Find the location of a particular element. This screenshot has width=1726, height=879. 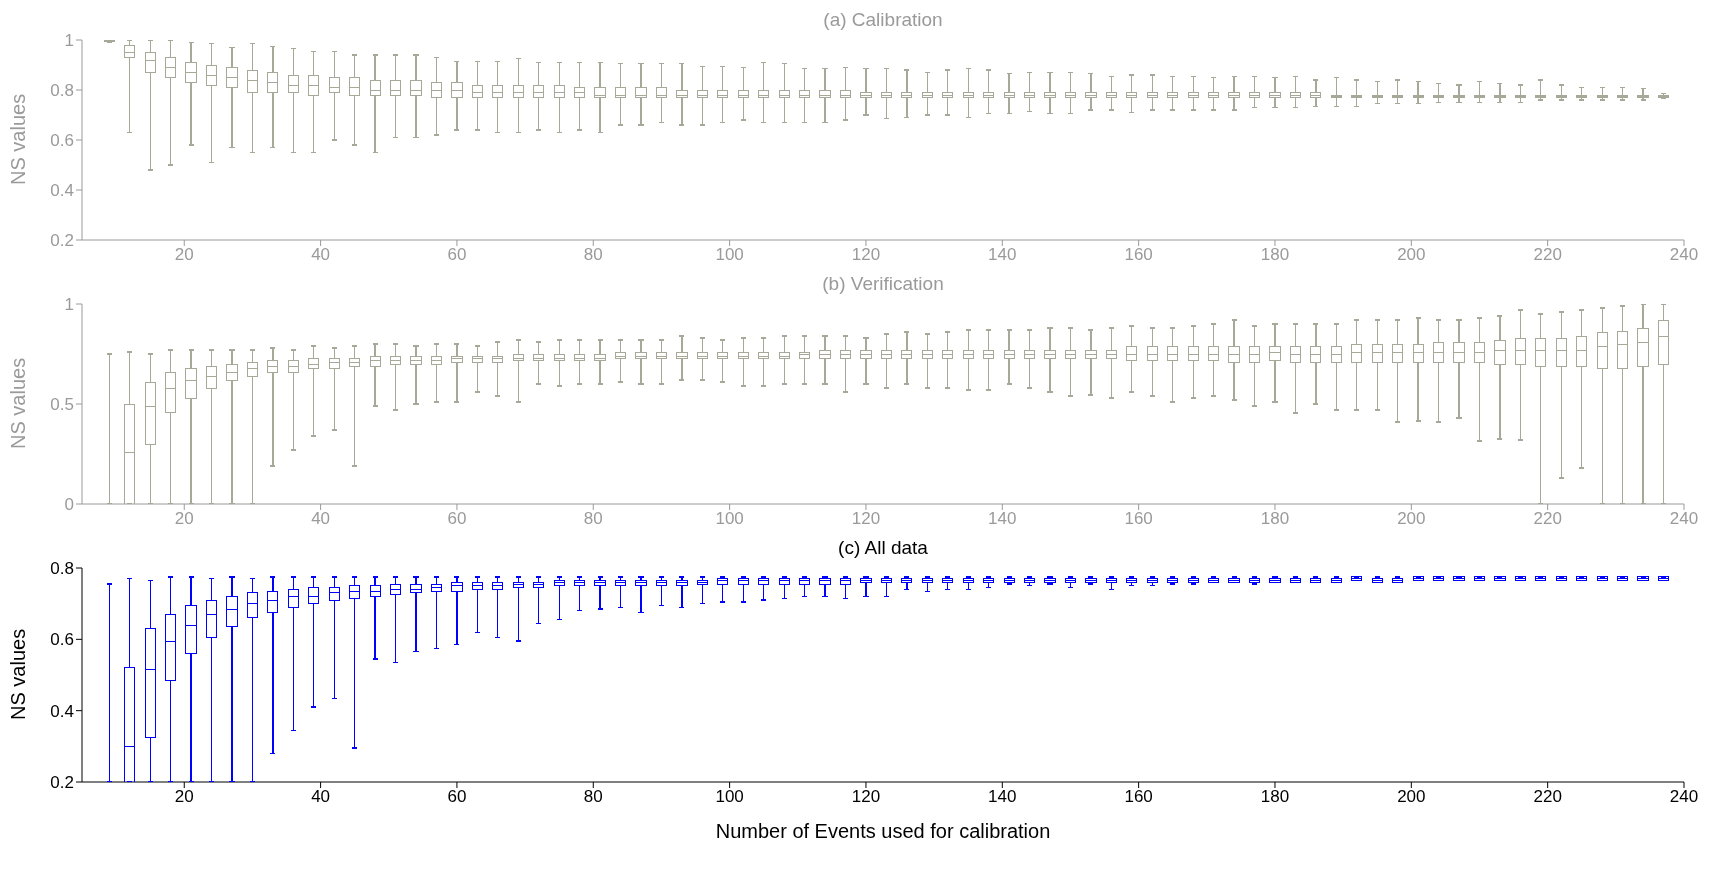

chart-title: (b) Verification is located at coordinates (883, 284).